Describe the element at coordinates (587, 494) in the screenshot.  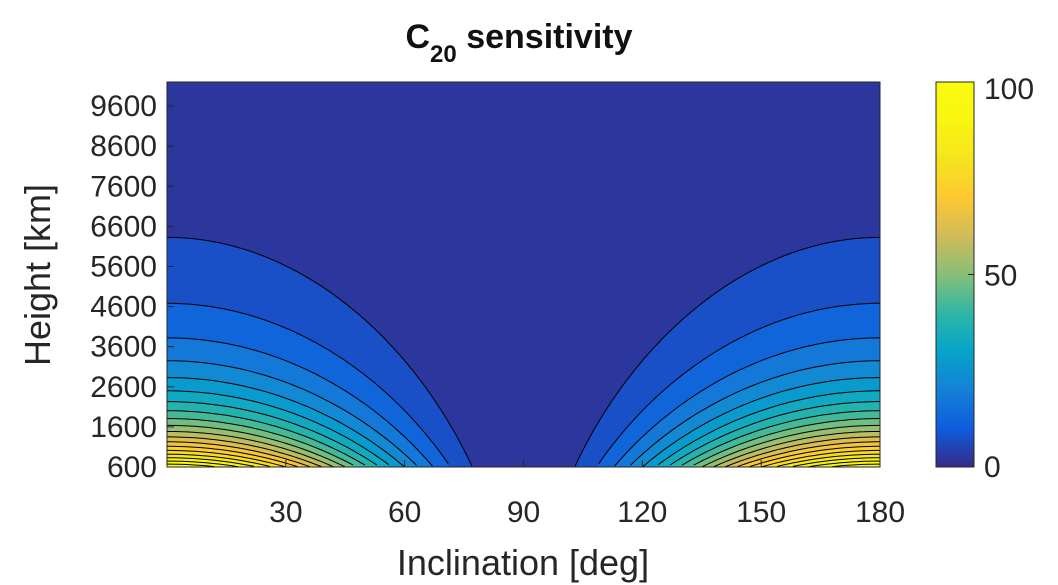
I see `x-axis-ticks: 30 60 90 120 150 180` at that location.